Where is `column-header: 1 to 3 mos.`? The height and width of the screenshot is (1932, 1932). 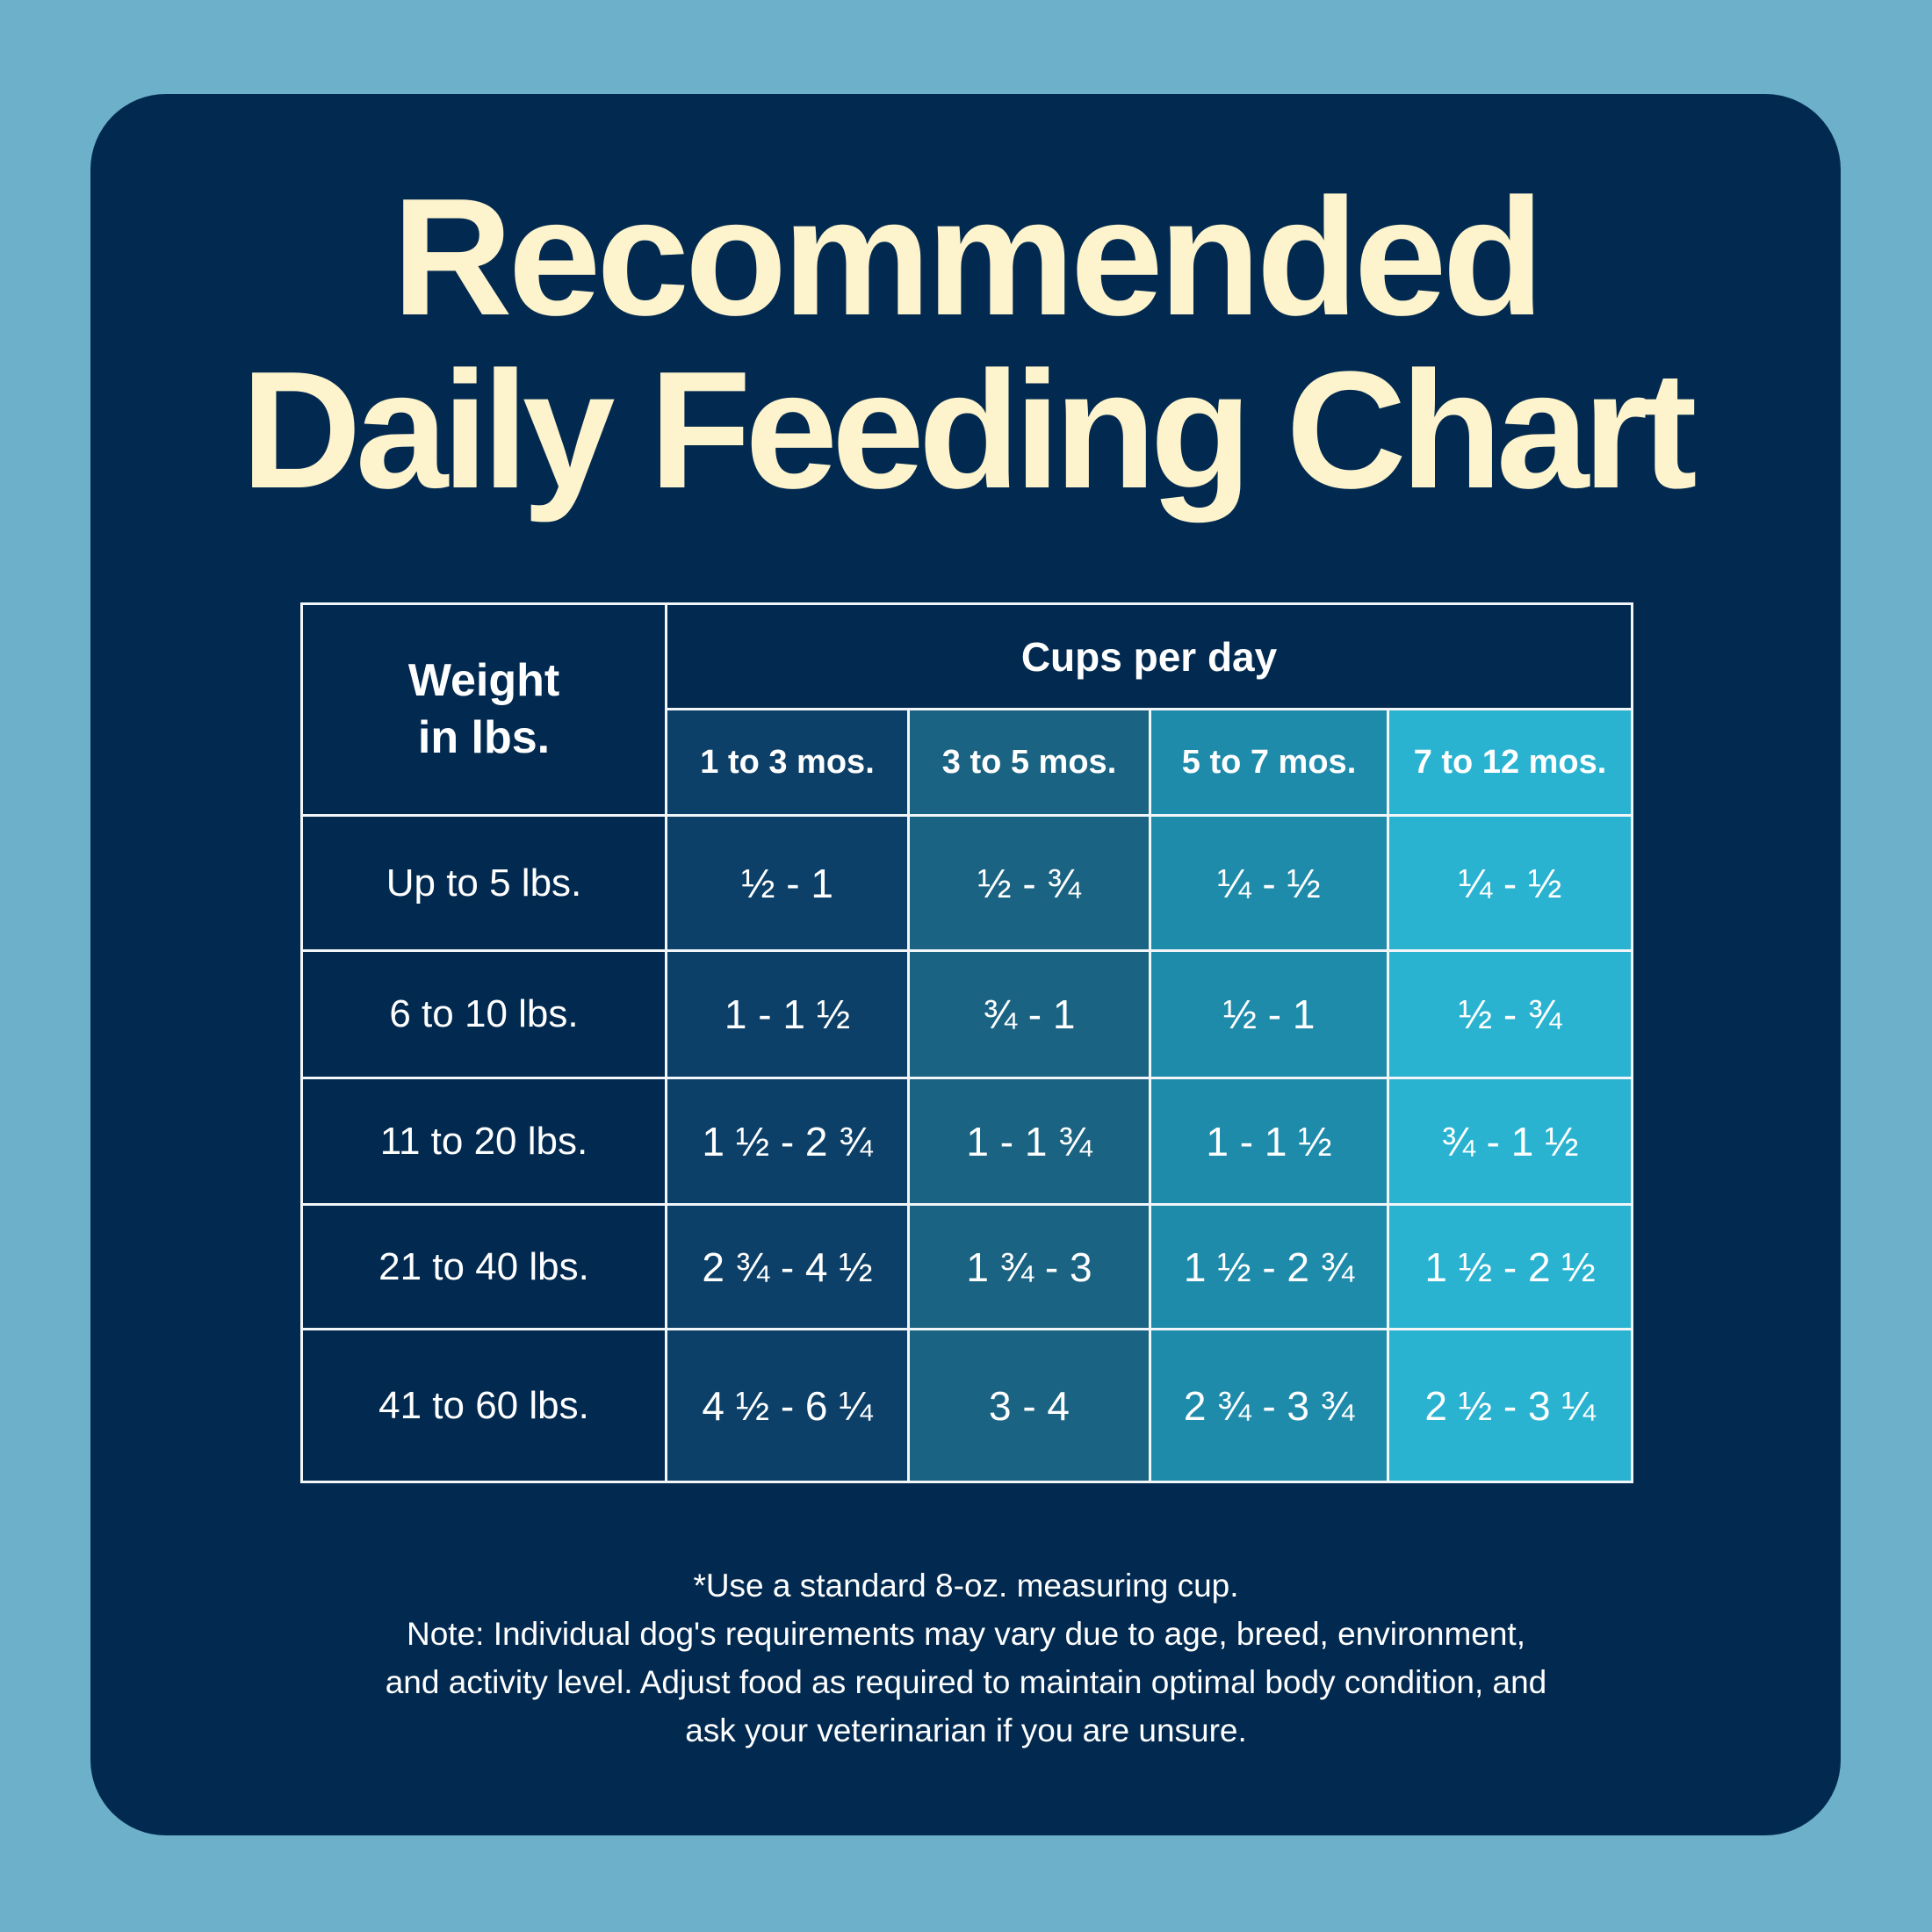
column-header: 1 to 3 mos. is located at coordinates (787, 763).